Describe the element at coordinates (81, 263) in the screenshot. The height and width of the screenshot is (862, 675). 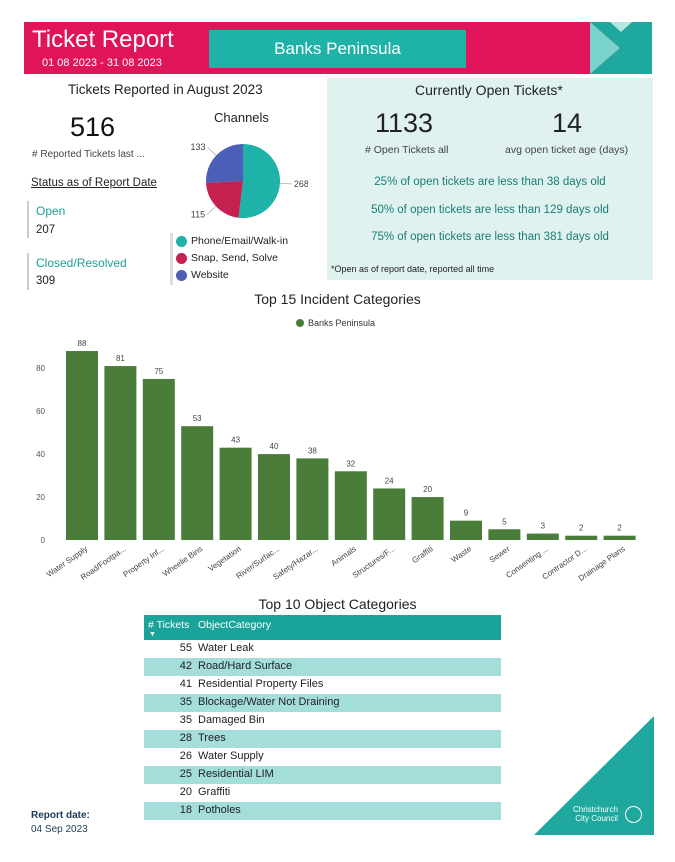
I see `closed-status-label: Closed/Resolved` at that location.